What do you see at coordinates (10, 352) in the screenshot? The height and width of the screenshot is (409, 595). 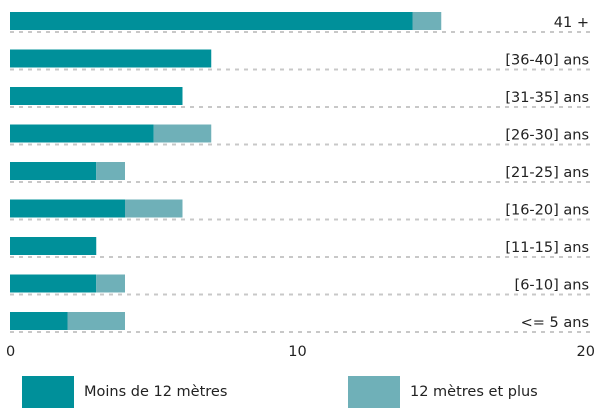 I see `x-tick-label: 0` at bounding box center [10, 352].